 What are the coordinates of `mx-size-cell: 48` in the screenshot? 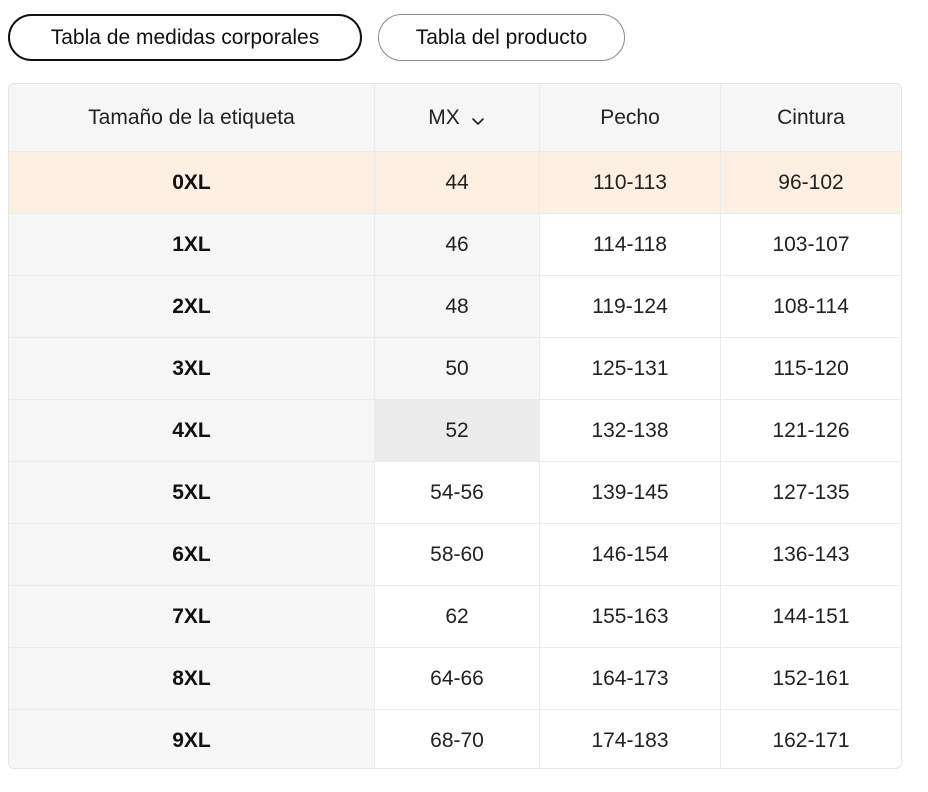 It's located at (457, 306).